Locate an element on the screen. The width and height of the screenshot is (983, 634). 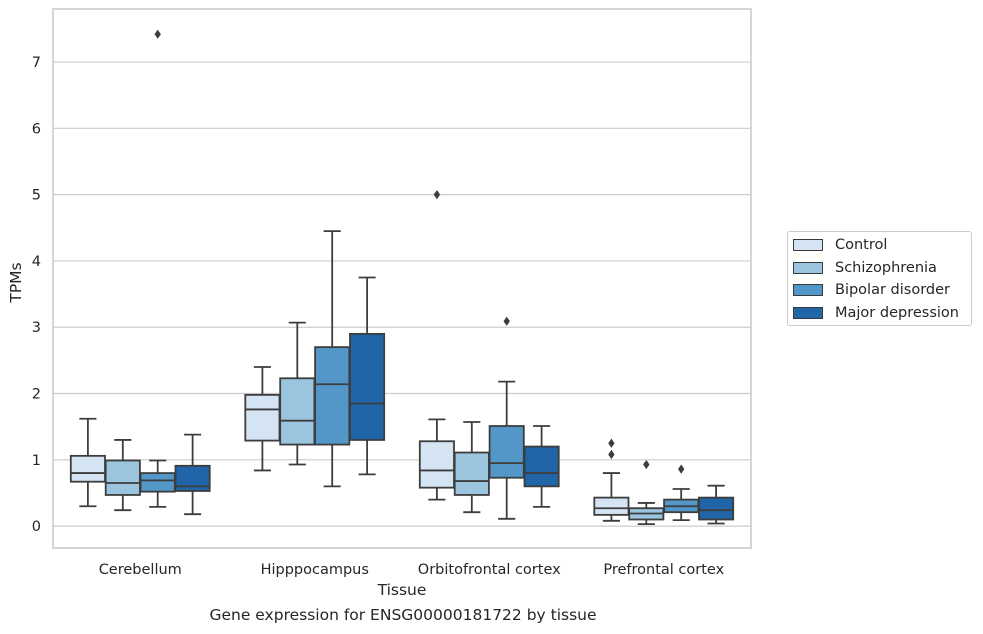
box-orbitofrontal-cortex-schizophrenia is located at coordinates (471, 467).